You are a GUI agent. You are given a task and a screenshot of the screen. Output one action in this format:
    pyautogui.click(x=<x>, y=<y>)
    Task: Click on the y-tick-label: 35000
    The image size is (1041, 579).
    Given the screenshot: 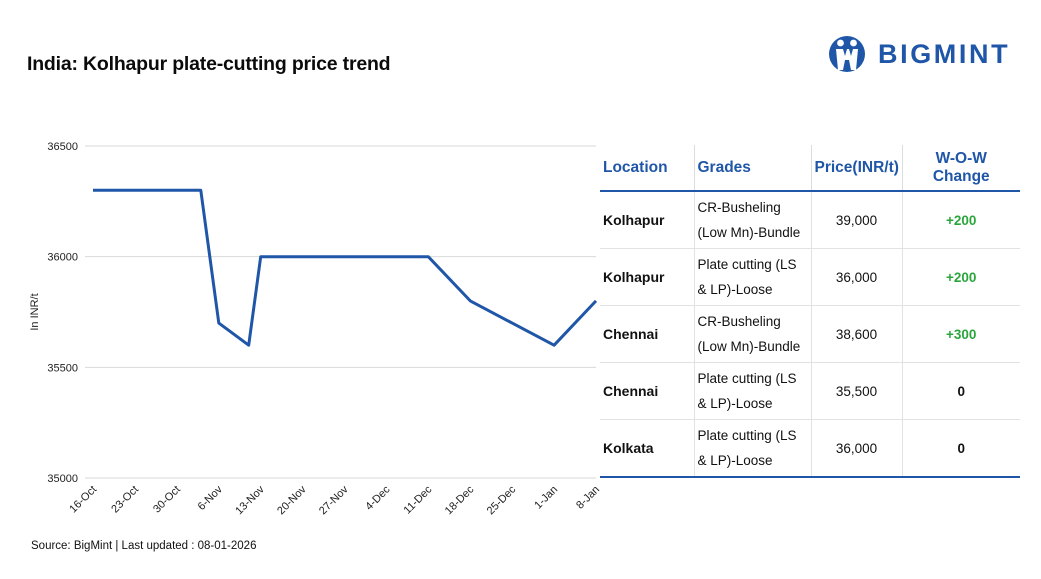 What is the action you would take?
    pyautogui.click(x=62, y=479)
    